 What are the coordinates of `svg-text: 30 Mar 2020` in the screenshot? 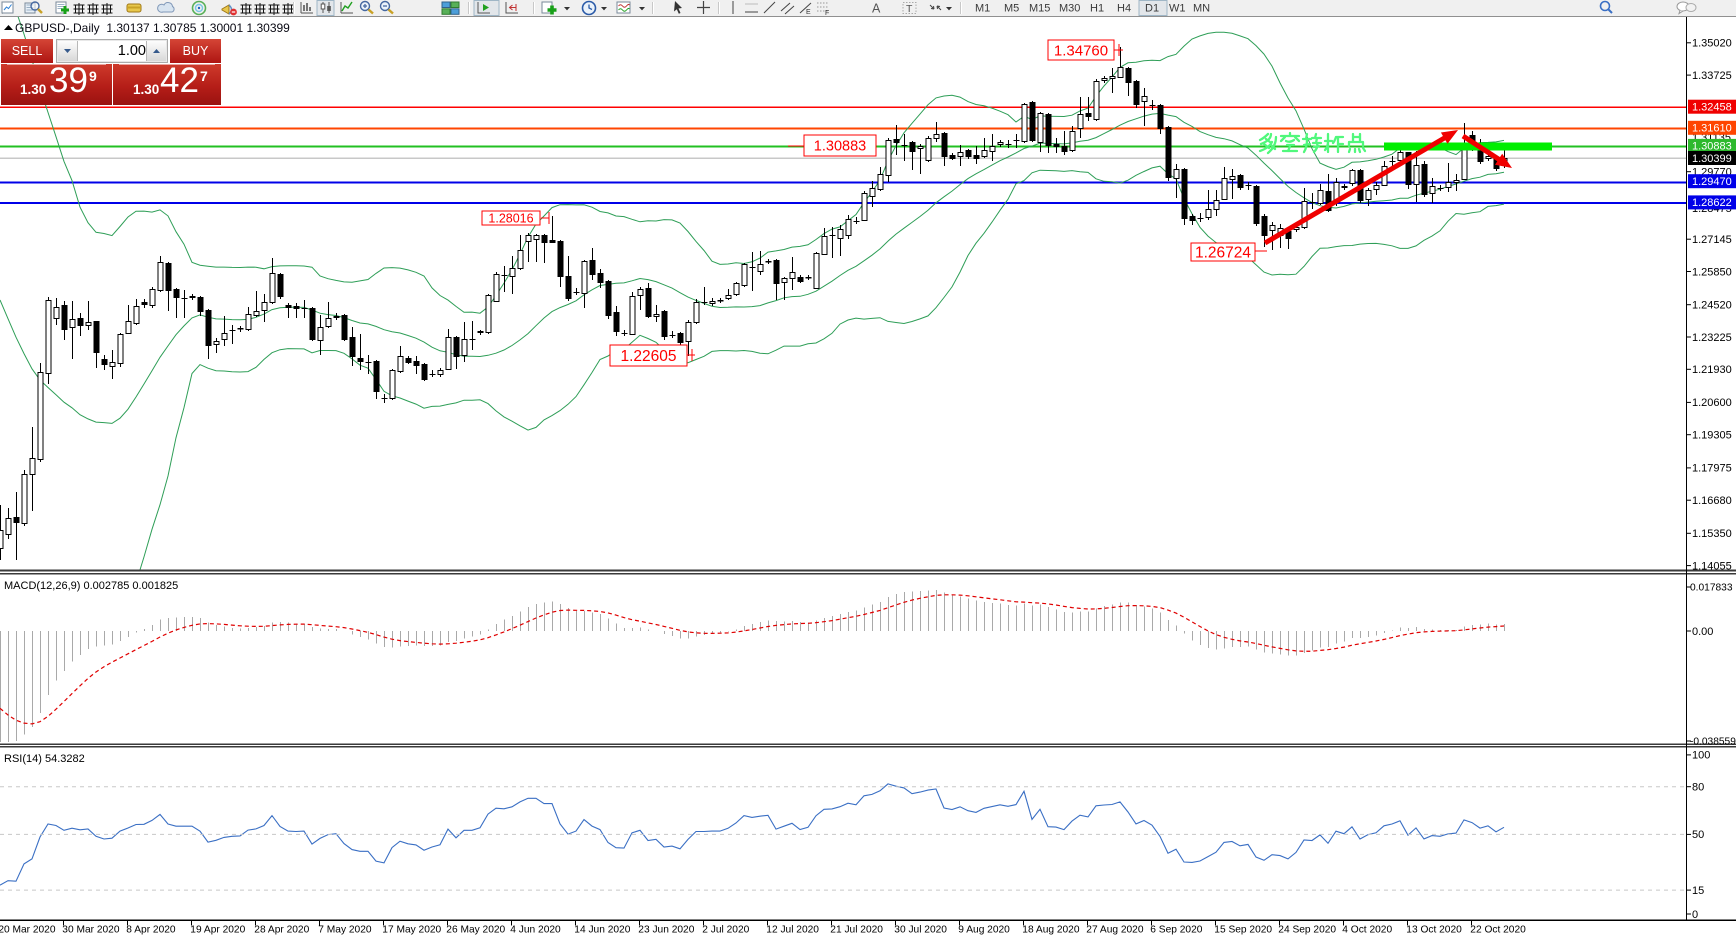 It's located at (91, 930).